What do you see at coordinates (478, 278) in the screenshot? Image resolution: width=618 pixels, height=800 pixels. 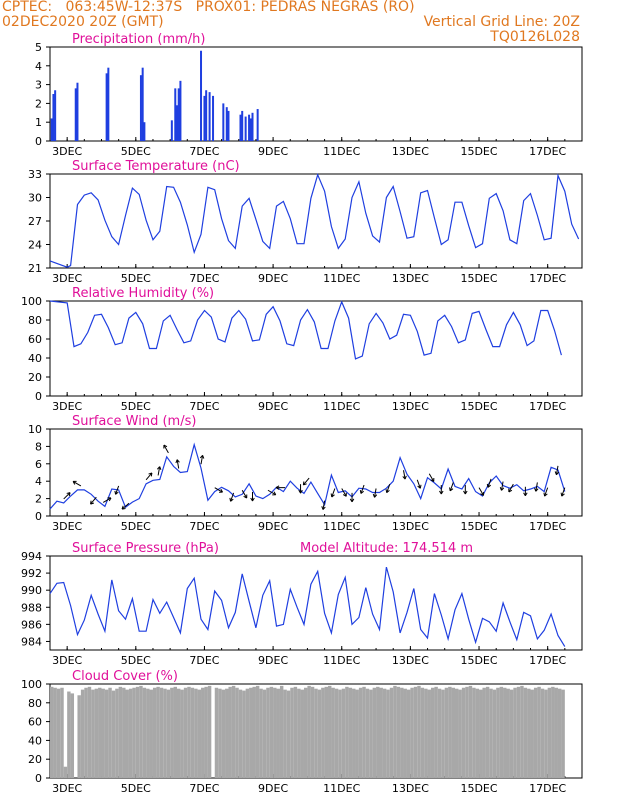 I see `x-tick-label: 15DEC` at bounding box center [478, 278].